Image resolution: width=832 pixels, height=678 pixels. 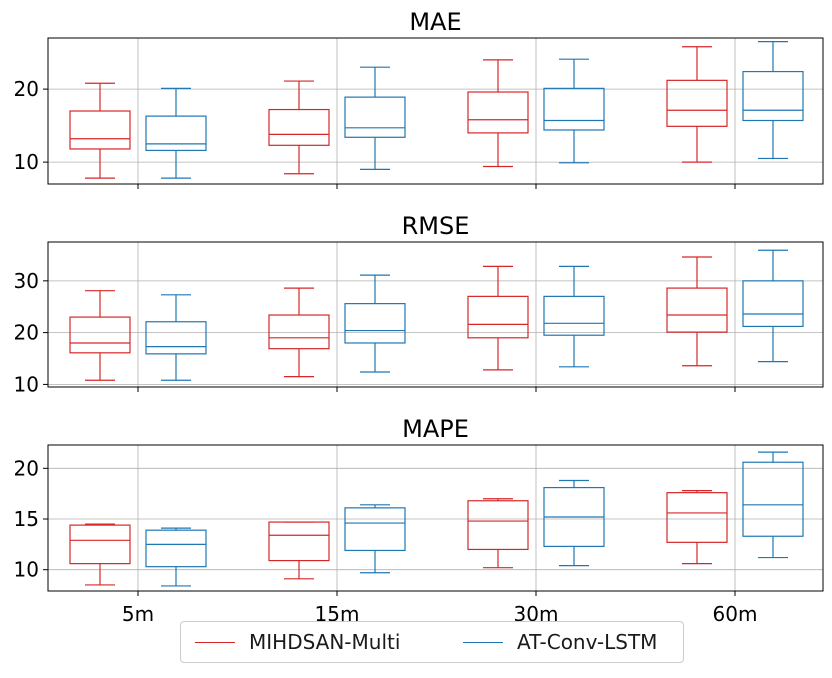 I want to click on x-tick-label: 5m, so click(x=138, y=614).